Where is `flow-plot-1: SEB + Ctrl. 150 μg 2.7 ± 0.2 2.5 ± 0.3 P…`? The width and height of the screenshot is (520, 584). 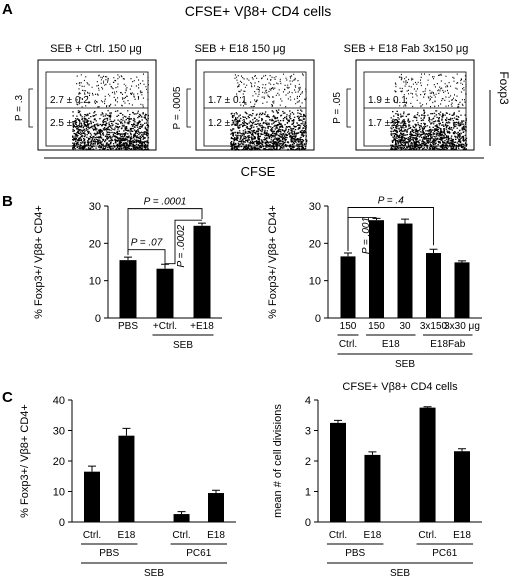
flow-plot-1: SEB + Ctrl. 150 μg 2.7 ± 0.2 2.5 ± 0.3 P… is located at coordinates (85, 97).